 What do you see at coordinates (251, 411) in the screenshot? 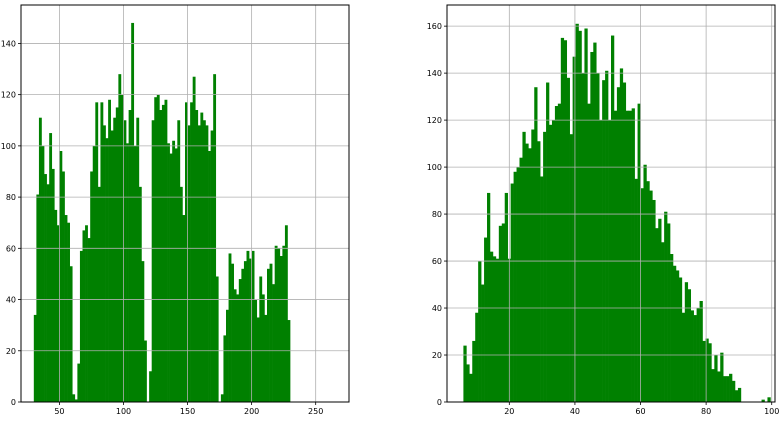
I see `x-tick-label: 200` at bounding box center [251, 411].